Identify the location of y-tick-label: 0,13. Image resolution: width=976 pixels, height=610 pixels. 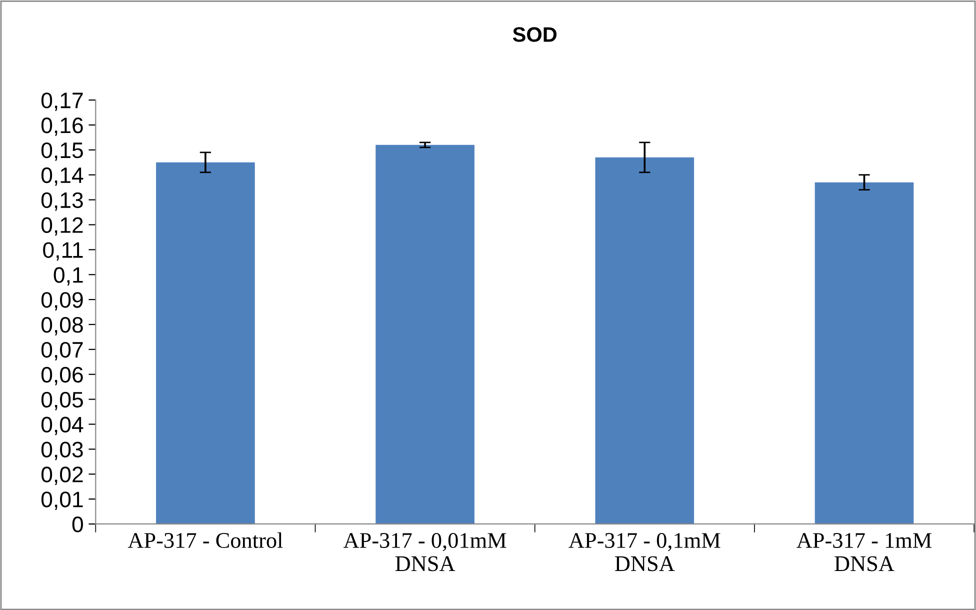
(62, 201).